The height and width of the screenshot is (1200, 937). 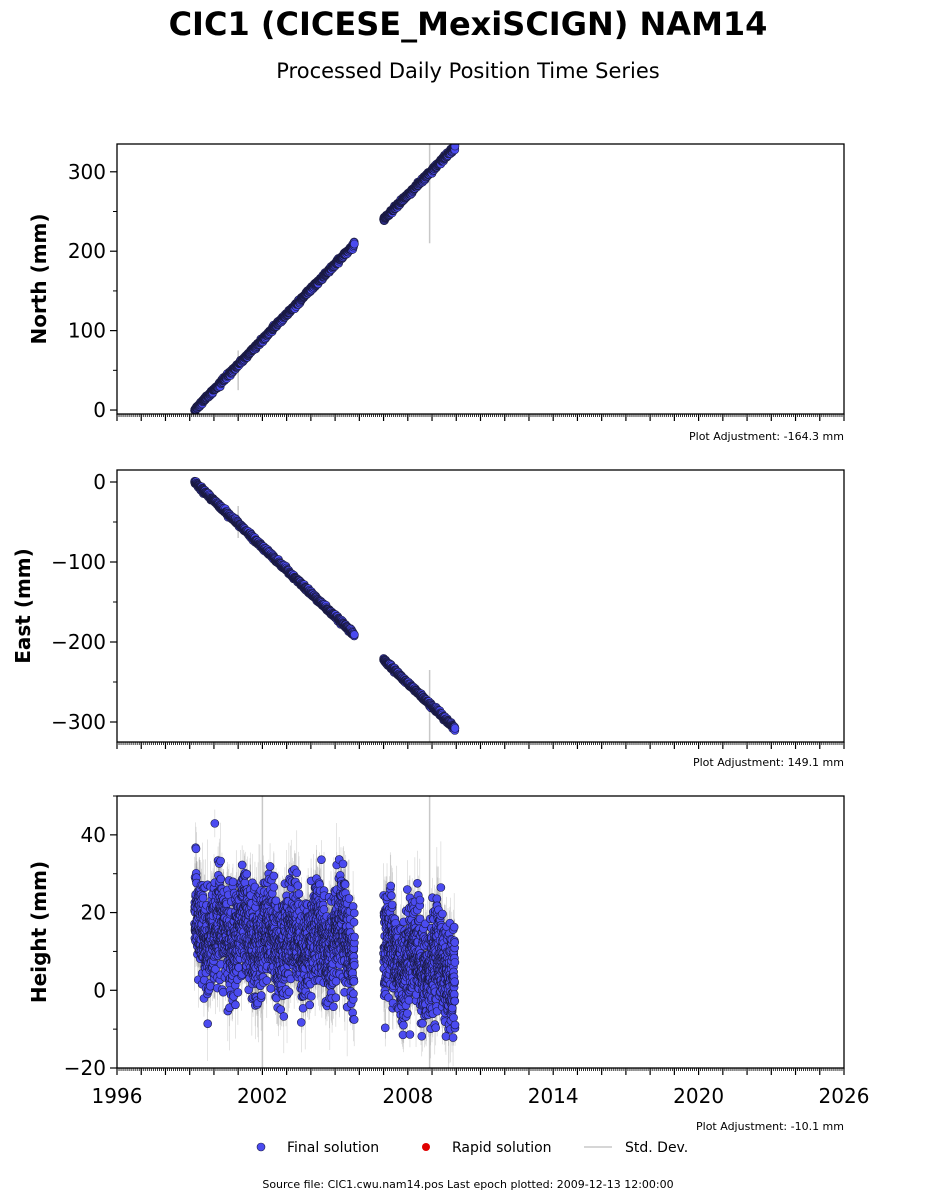 I want to click on east-final-solution-points, so click(x=325, y=605).